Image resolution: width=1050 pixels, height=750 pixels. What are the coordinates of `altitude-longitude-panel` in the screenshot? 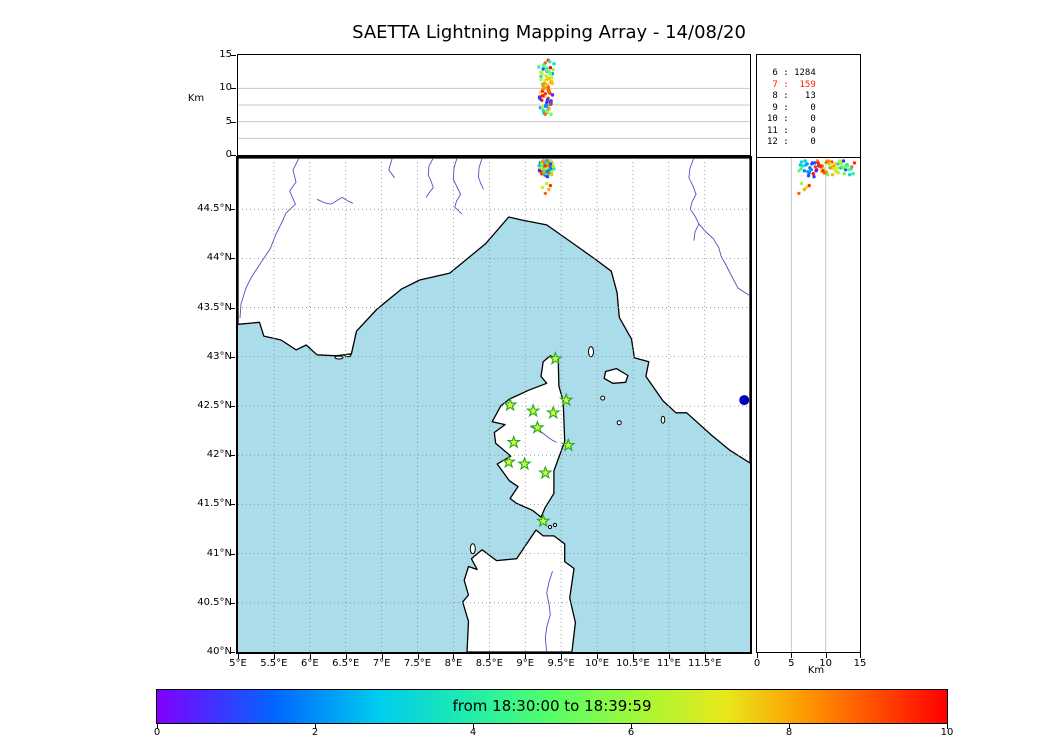 It's located at (494, 105).